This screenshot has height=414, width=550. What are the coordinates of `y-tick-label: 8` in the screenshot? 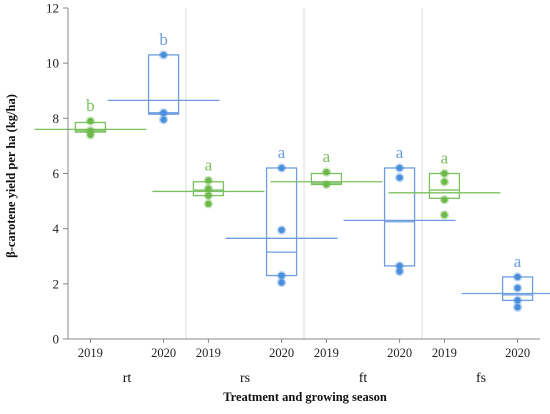 It's located at (56, 118).